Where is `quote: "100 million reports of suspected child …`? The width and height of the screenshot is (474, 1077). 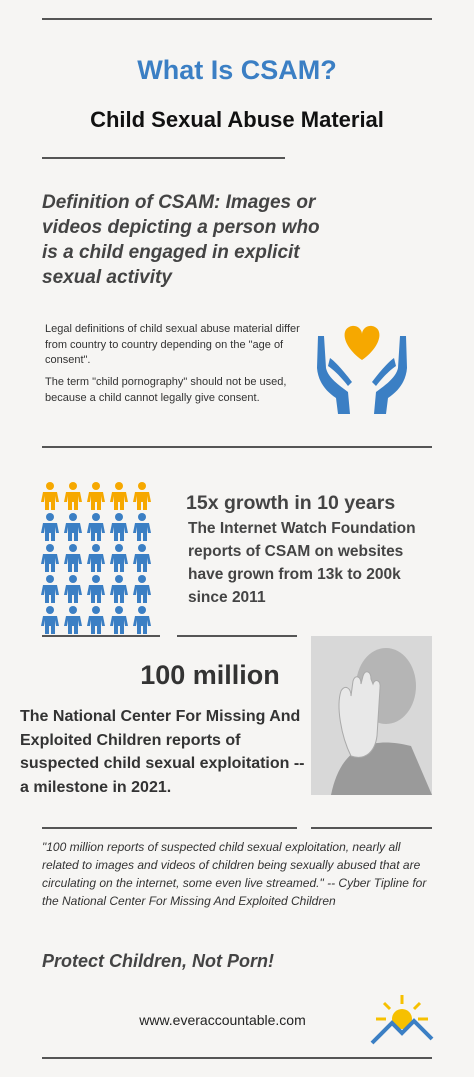
quote: "100 million reports of suspected child … is located at coordinates (234, 874).